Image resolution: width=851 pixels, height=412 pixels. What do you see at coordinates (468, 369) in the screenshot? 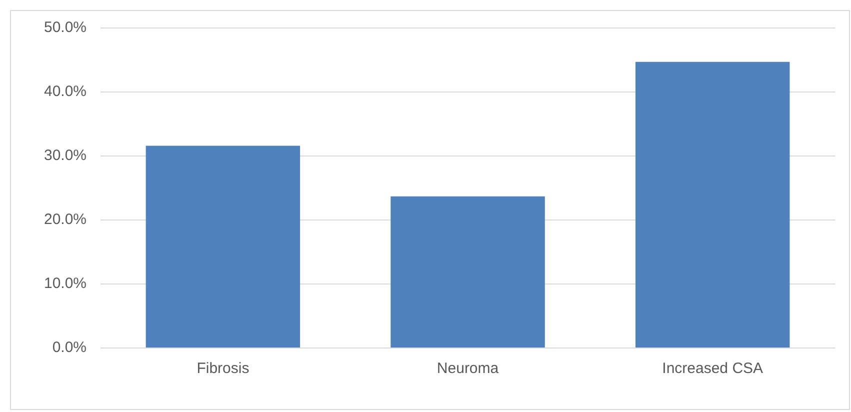
I see `x-tick-label: Neuroma` at bounding box center [468, 369].